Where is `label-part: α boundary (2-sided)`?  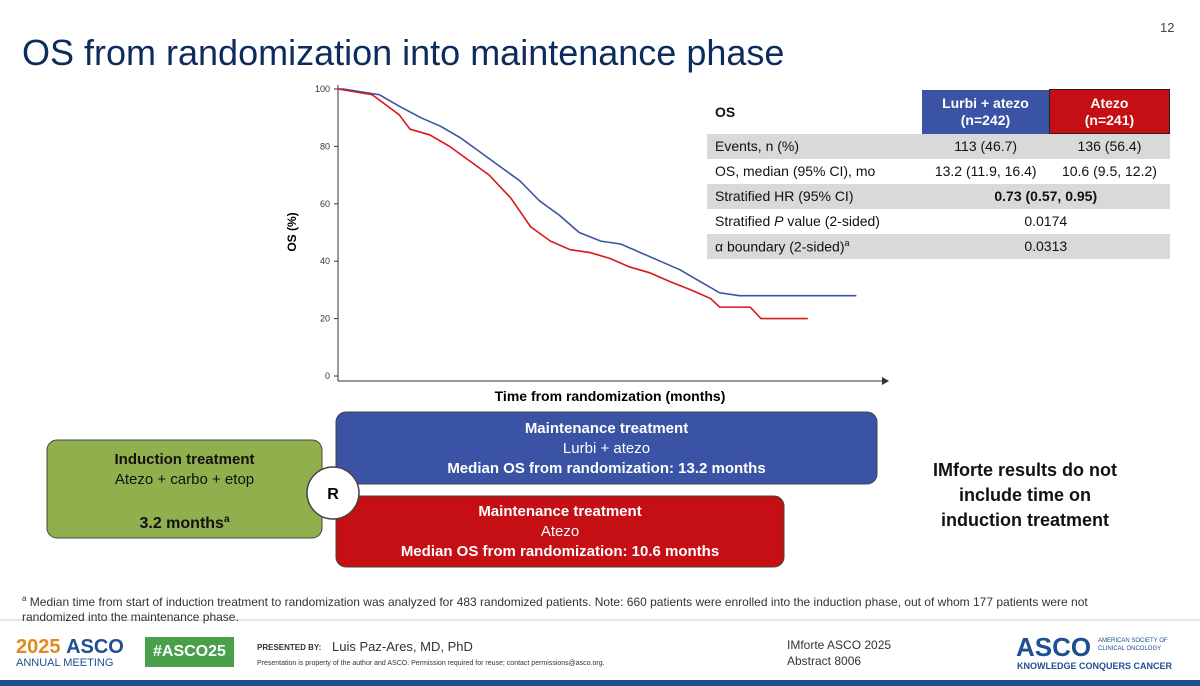 label-part: α boundary (2-sided) is located at coordinates (780, 246).